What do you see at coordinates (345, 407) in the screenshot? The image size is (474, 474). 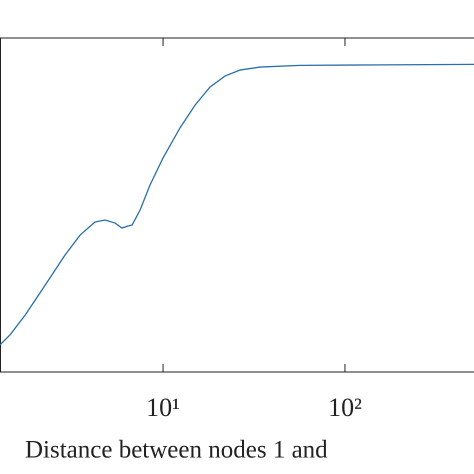 I see `x-tick-label: 10²` at bounding box center [345, 407].